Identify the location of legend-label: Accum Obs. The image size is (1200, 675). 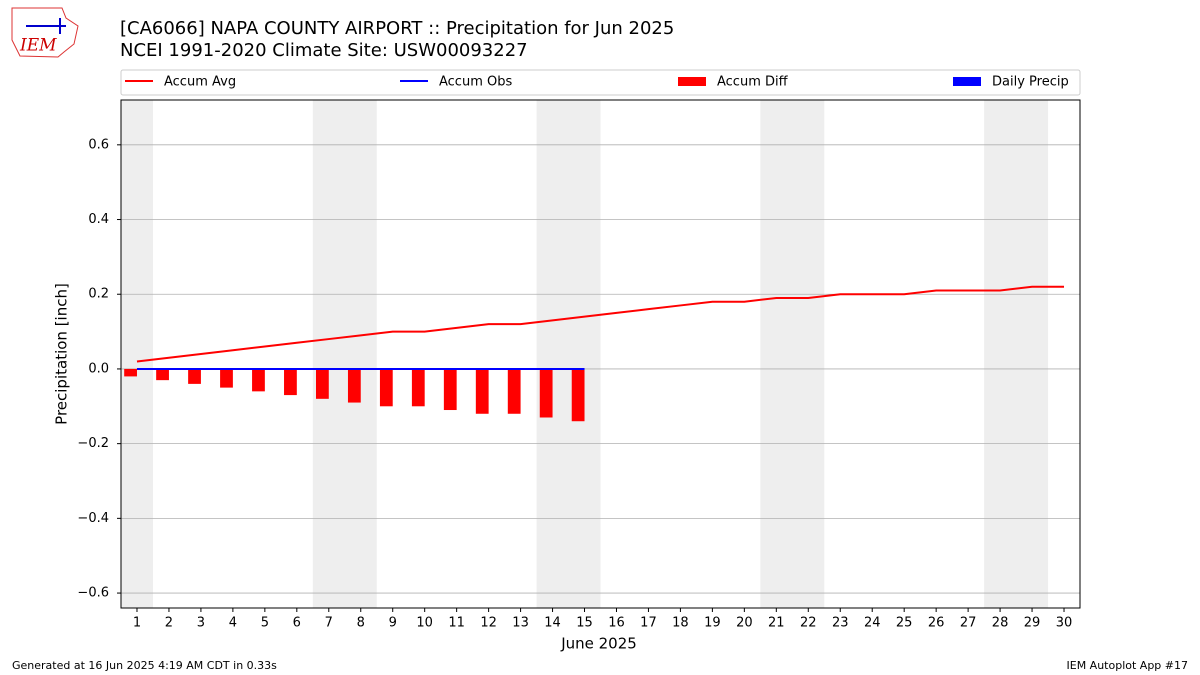
(475, 82).